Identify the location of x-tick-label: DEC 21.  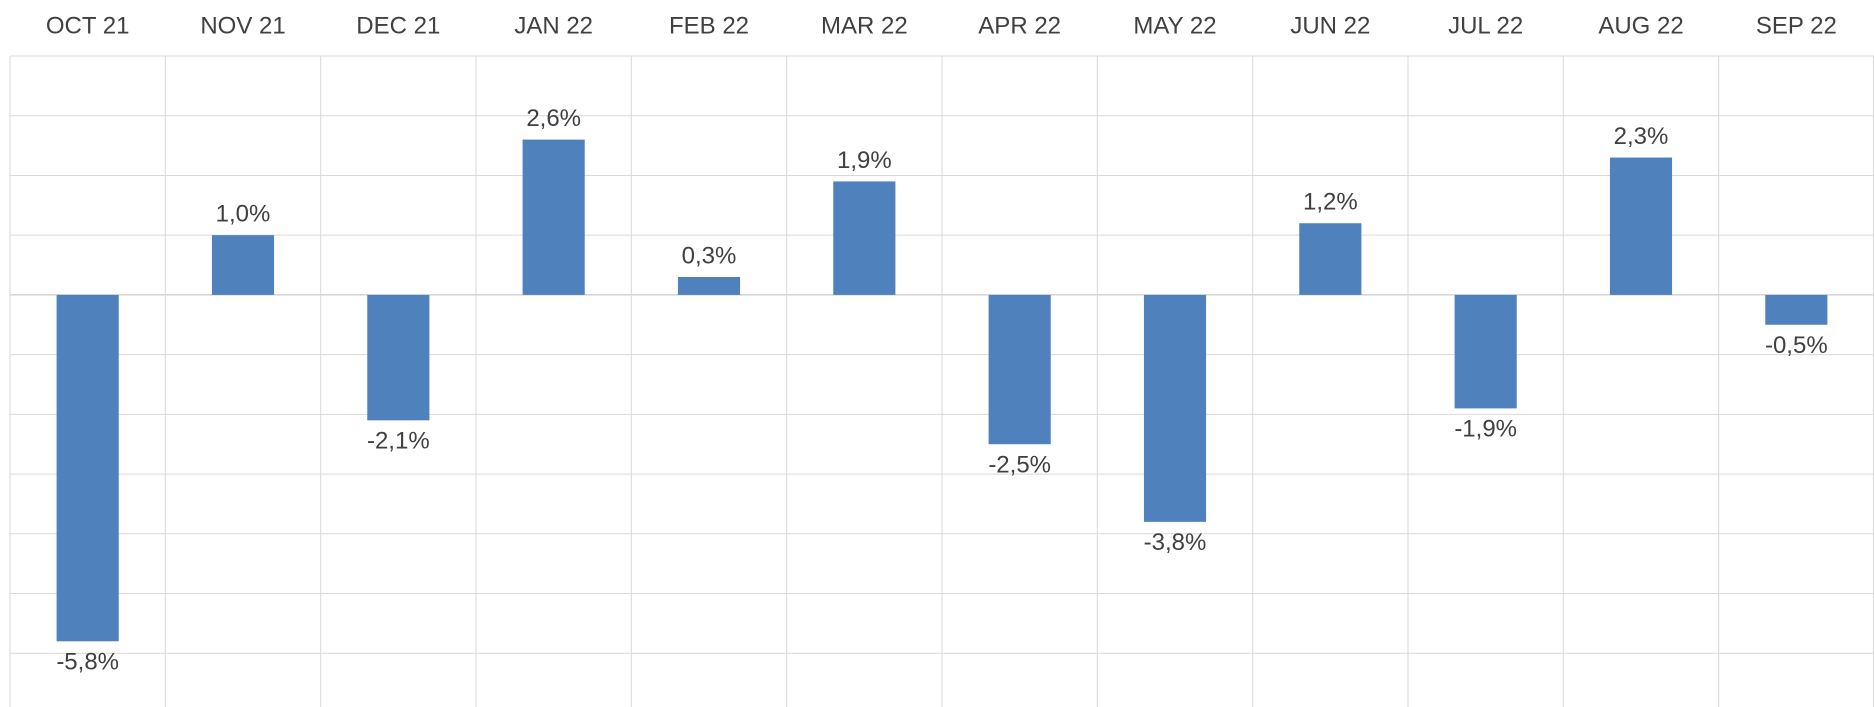
(398, 25).